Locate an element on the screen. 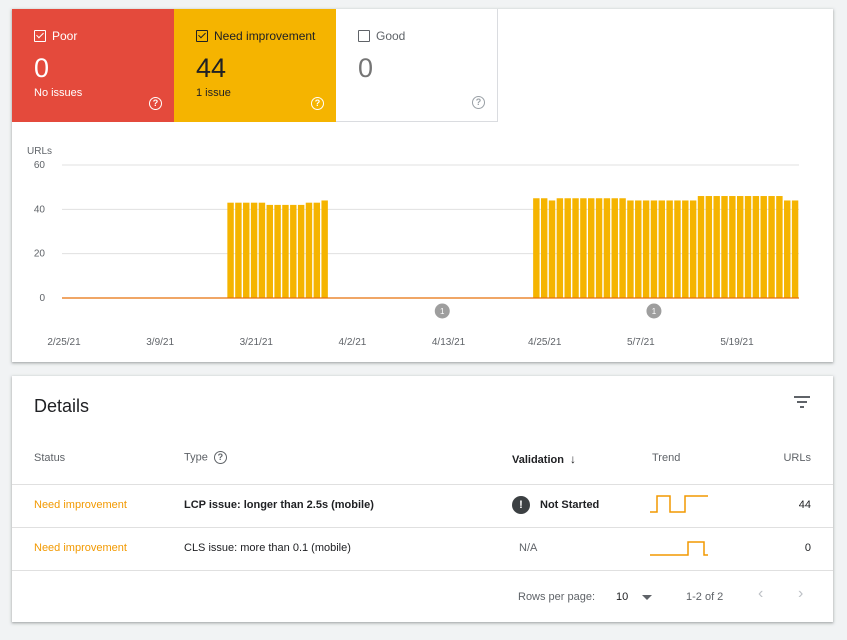 Image resolution: width=847 pixels, height=640 pixels. poor-checkbox is located at coordinates (40, 36).